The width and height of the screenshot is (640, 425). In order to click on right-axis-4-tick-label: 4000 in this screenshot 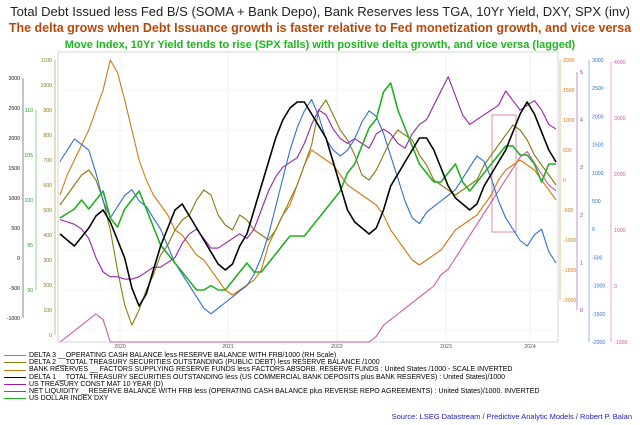, I will do `click(620, 63)`.